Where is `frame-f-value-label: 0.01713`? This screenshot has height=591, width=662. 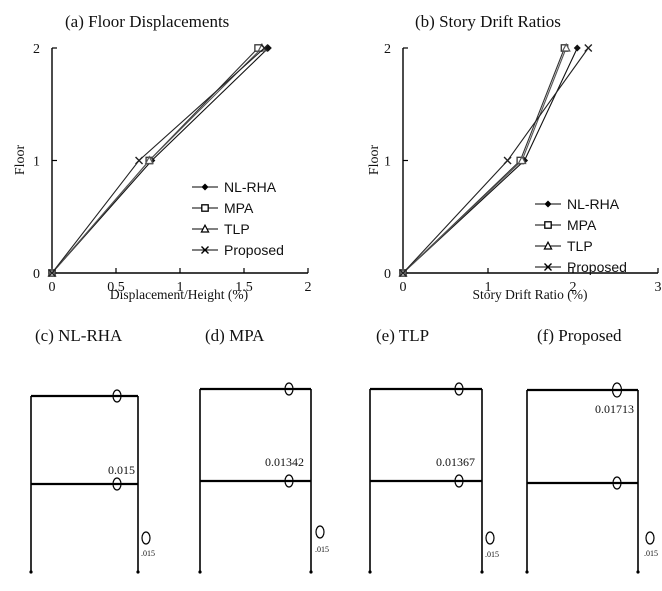 frame-f-value-label: 0.01713 is located at coordinates (614, 409).